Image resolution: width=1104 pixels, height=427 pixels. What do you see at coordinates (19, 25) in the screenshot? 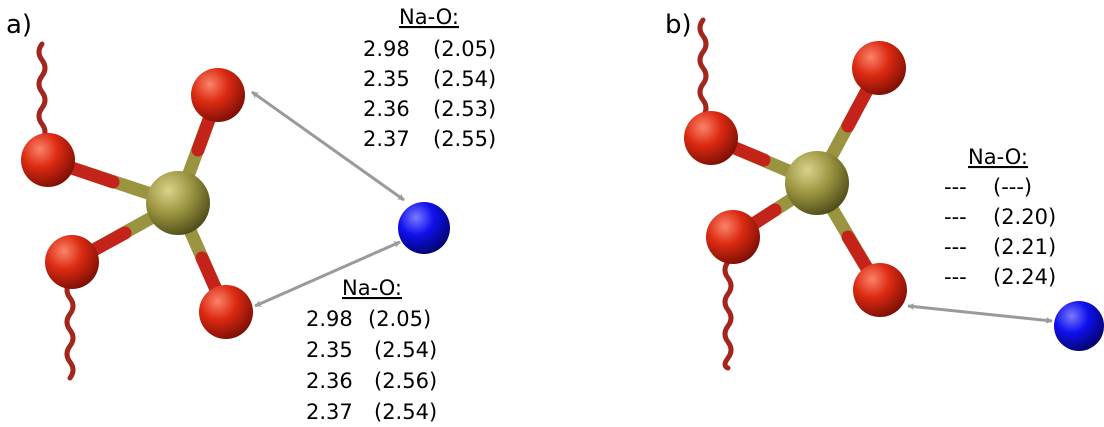
I see `panel-a-label: a)` at bounding box center [19, 25].